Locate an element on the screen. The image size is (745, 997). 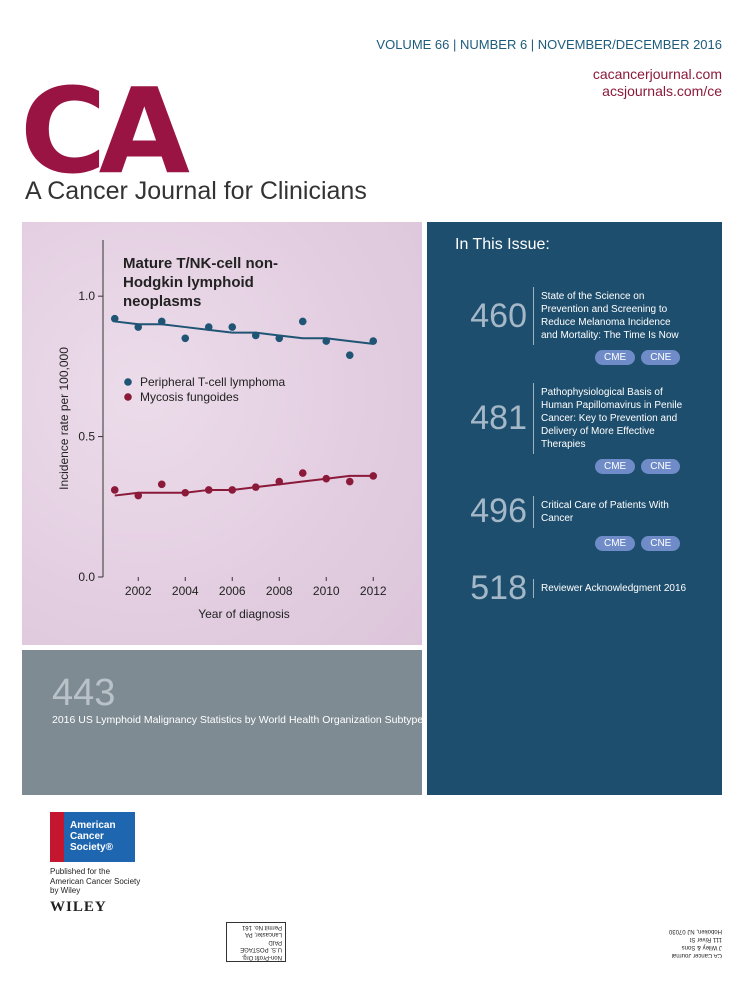
legend-label: Mycosis fungoides is located at coordinates (189, 397).